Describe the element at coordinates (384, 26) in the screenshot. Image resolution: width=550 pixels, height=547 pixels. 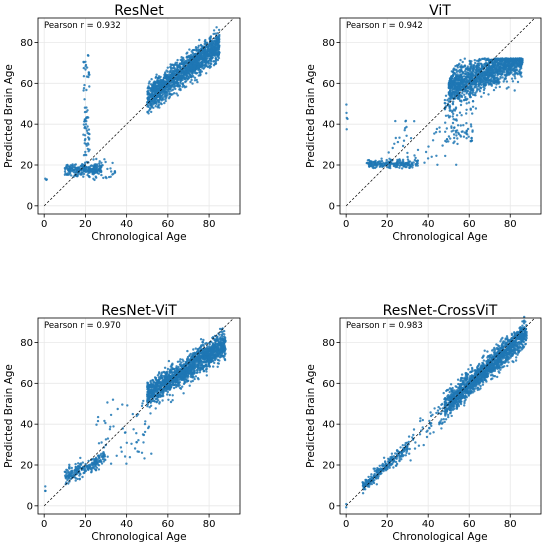
I see `pearson-annotation: Pearson r = 0.942` at that location.